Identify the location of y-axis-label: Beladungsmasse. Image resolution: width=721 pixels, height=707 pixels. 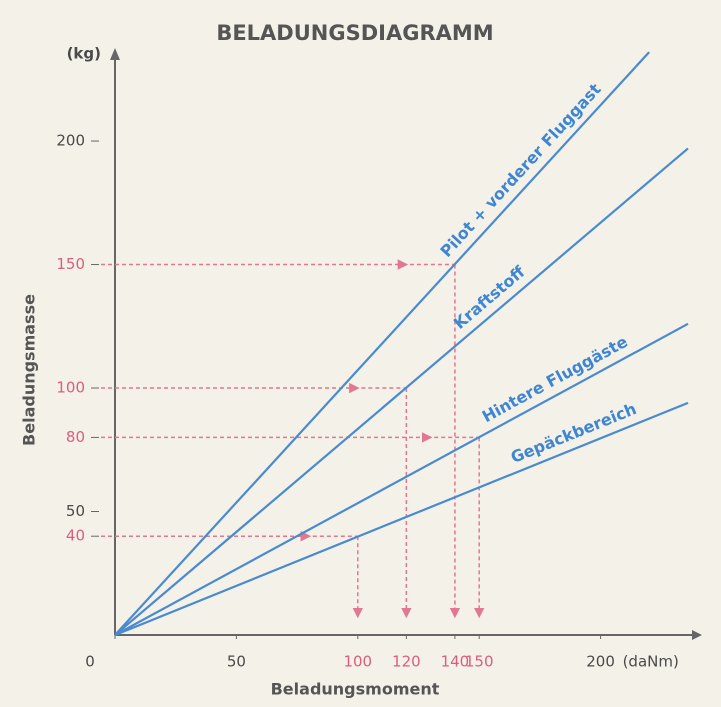
(29, 370).